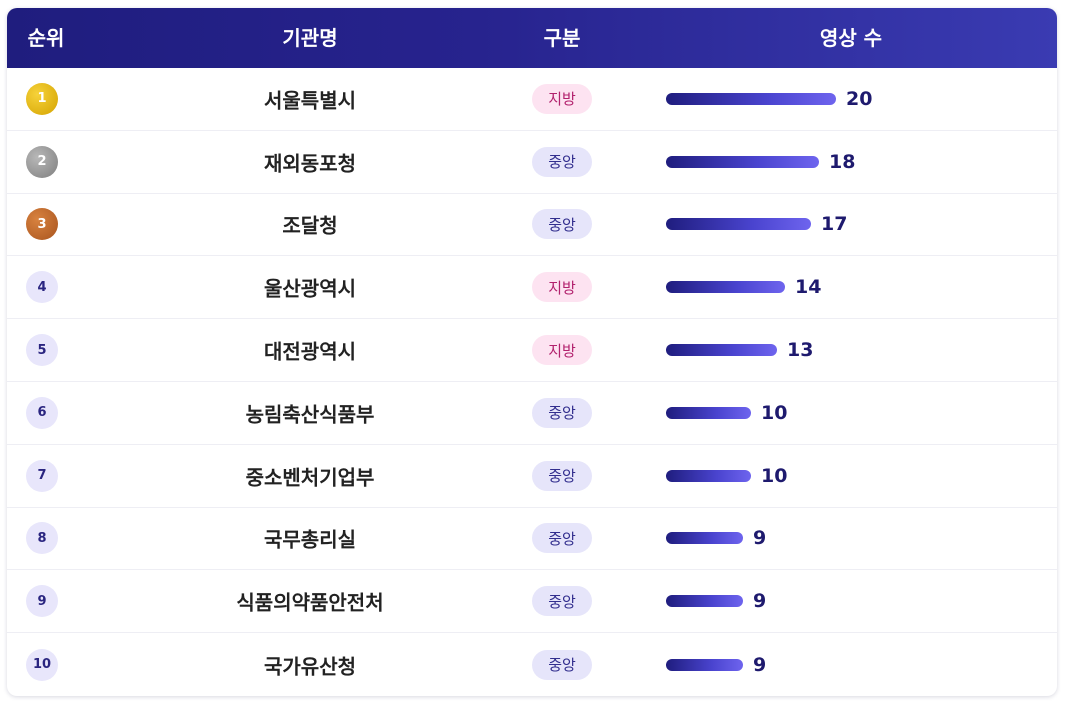 The image size is (1067, 709). Describe the element at coordinates (800, 350) in the screenshot. I see `count-value: 13` at that location.